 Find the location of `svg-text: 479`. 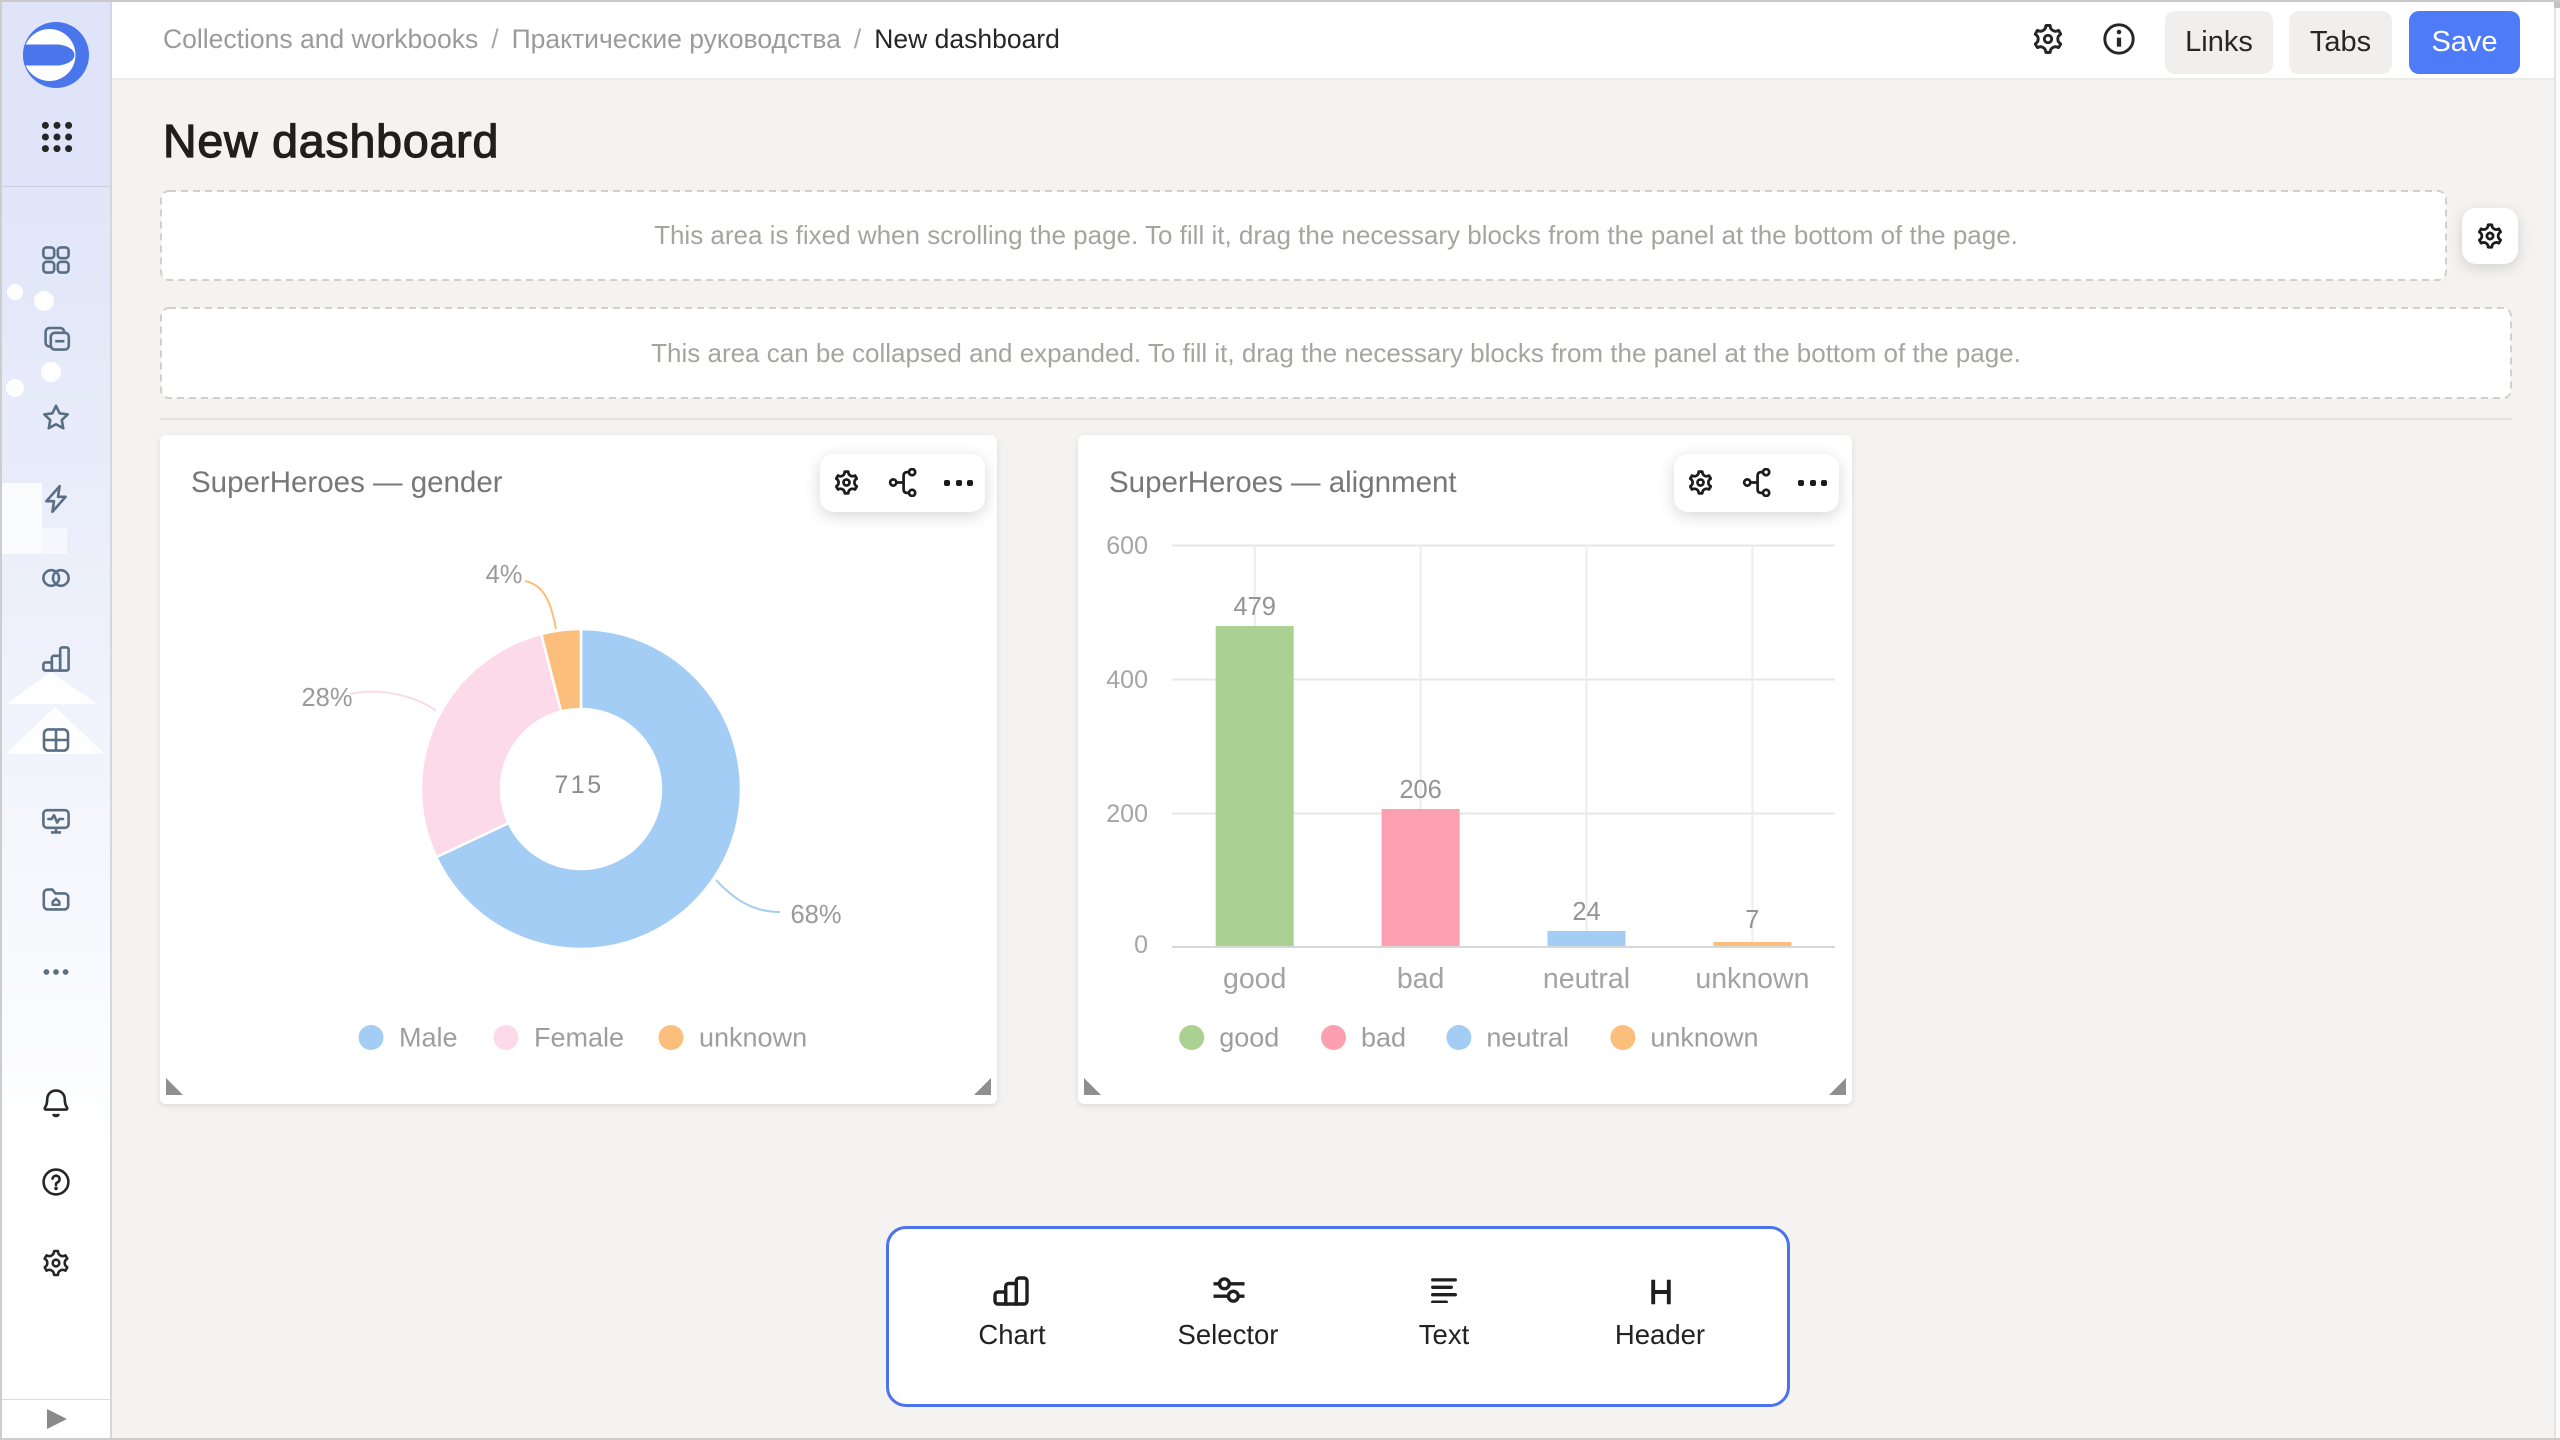

svg-text: 479 is located at coordinates (1254, 607).